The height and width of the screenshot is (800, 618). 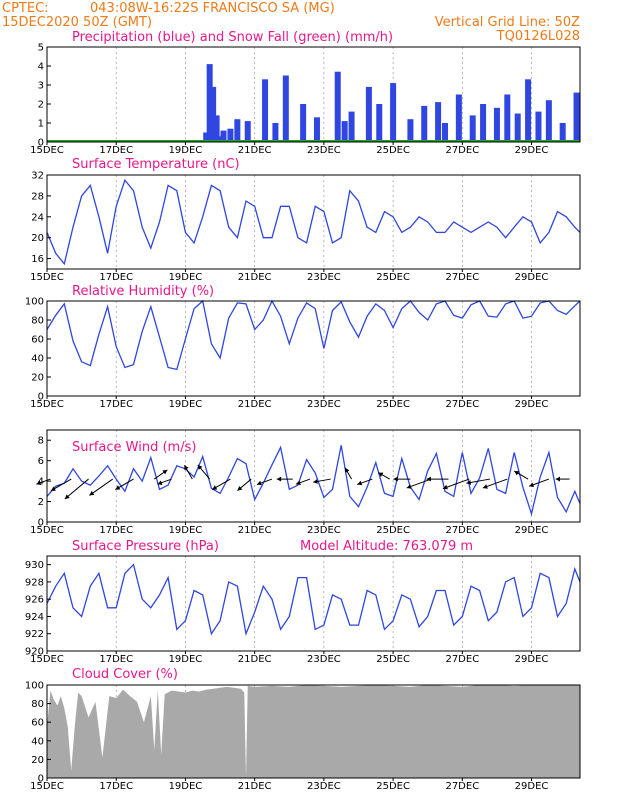 What do you see at coordinates (34, 634) in the screenshot?
I see `ytick-label: 922` at bounding box center [34, 634].